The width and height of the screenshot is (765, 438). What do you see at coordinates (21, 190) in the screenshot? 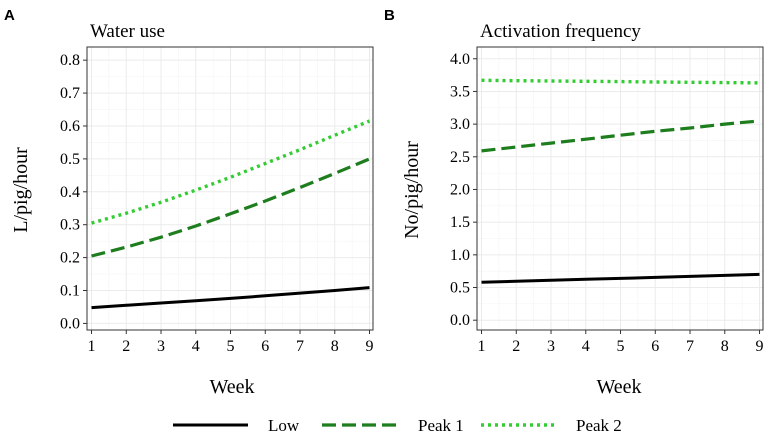
I see `panel-a-y-axis-title: L/pig/hour` at bounding box center [21, 190].